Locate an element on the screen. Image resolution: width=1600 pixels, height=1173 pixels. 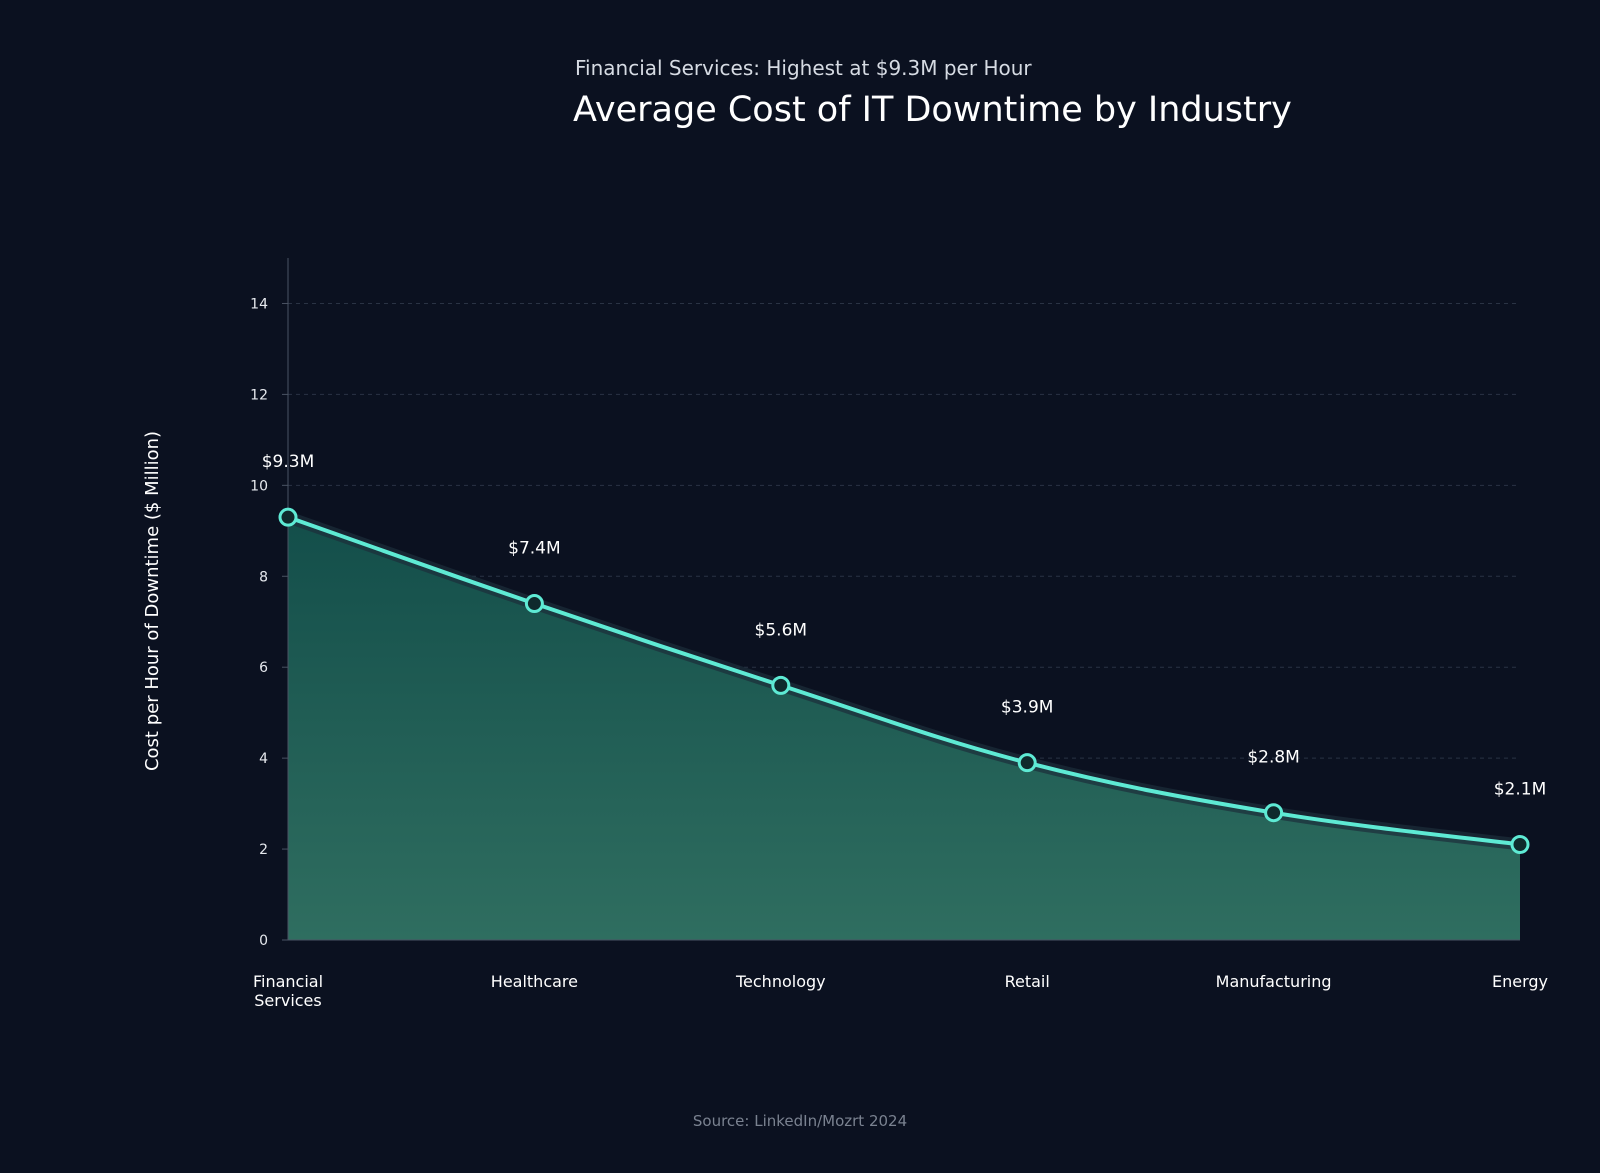
y-tick-label: 0 is located at coordinates (263, 941).